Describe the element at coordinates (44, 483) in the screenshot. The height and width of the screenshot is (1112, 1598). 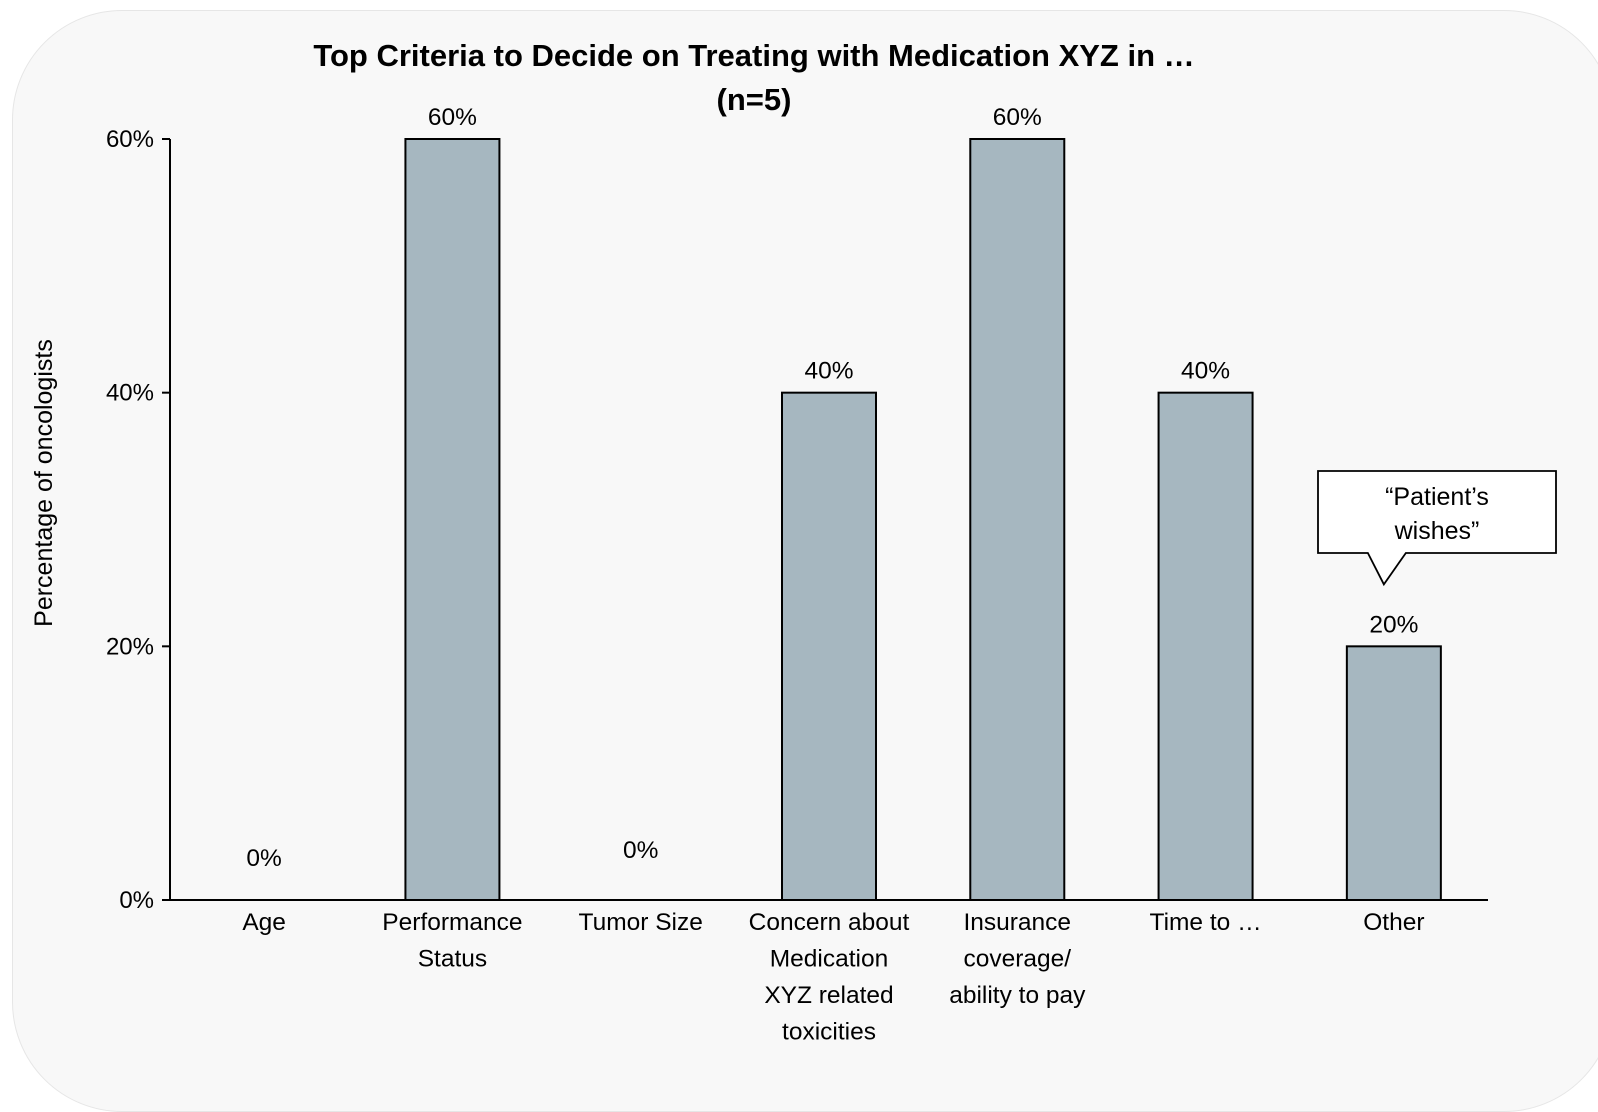
I see `y-axis-label: Percentage of oncologists` at that location.